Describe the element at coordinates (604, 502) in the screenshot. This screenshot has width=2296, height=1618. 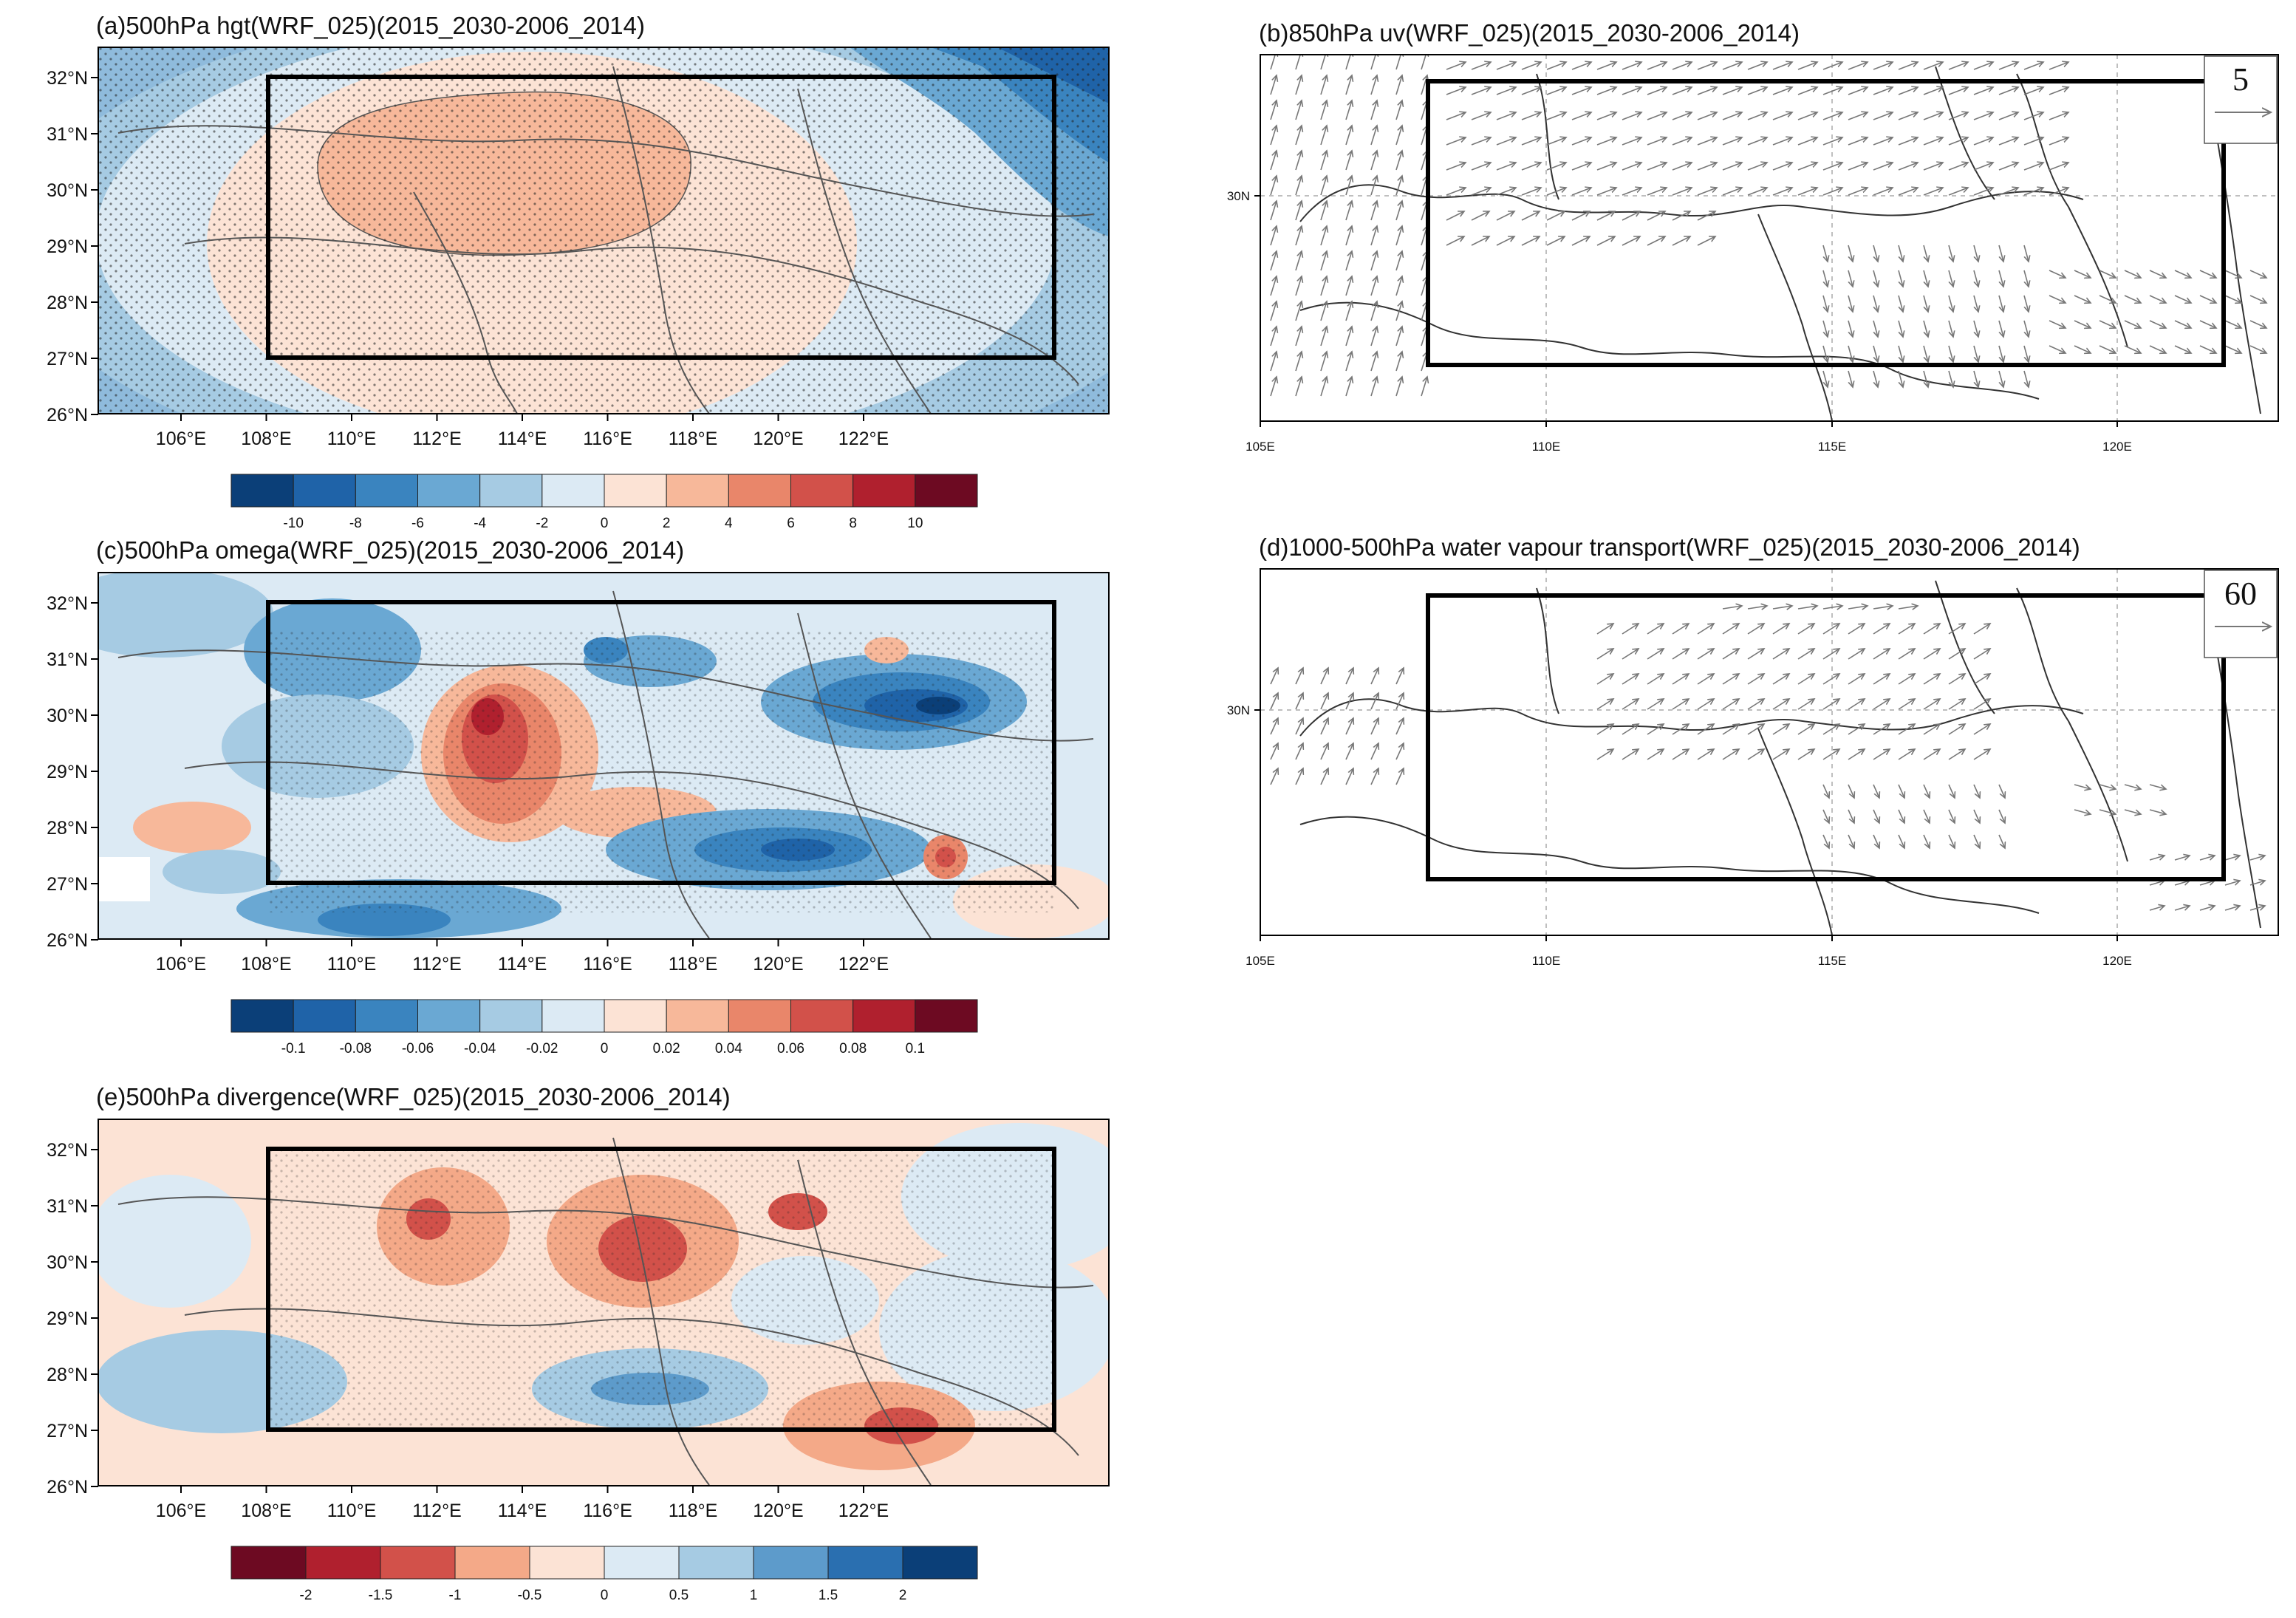
I see `panel-a-colorbar: -10 -8 -6 -4 -2 0 2 4 6 8 10` at that location.